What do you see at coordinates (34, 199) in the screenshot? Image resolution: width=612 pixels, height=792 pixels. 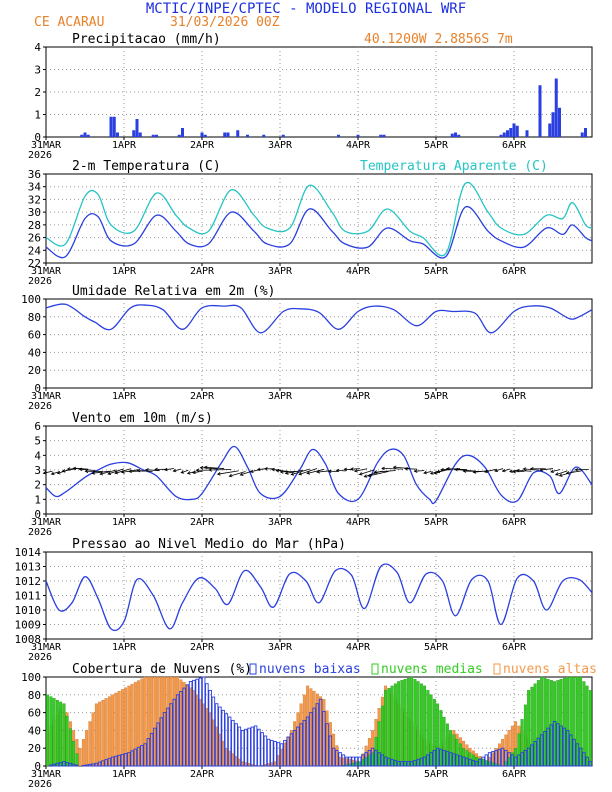 I see `y-tick-label: 32` at bounding box center [34, 199].